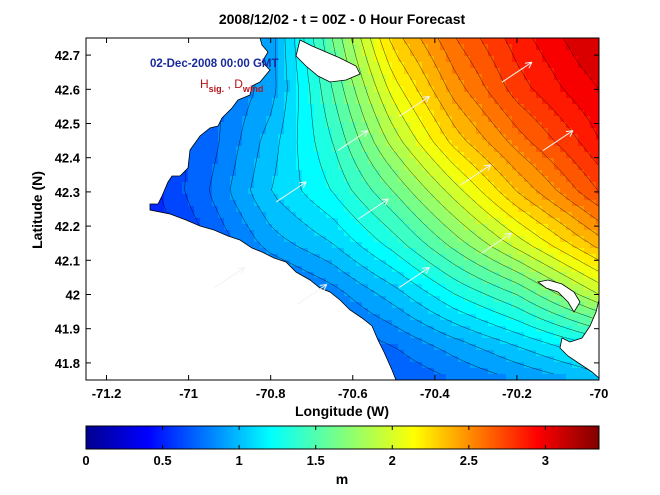 Image resolution: width=660 pixels, height=495 pixels. What do you see at coordinates (67, 226) in the screenshot?
I see `y-tick-label: 42.2` at bounding box center [67, 226].